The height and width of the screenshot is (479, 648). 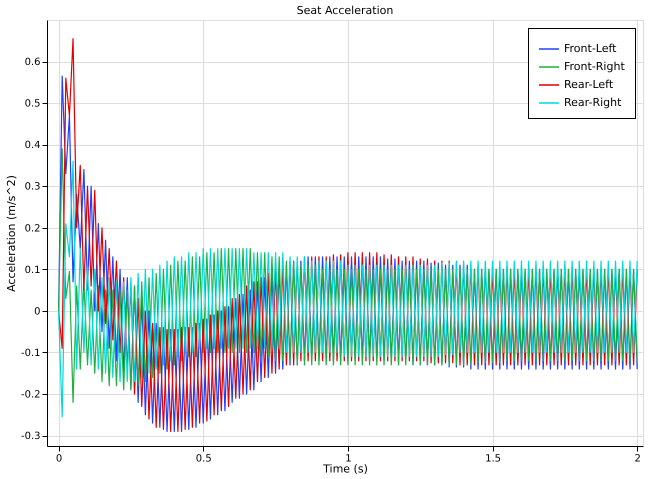 I want to click on y-tick-label: 0, so click(x=37, y=312).